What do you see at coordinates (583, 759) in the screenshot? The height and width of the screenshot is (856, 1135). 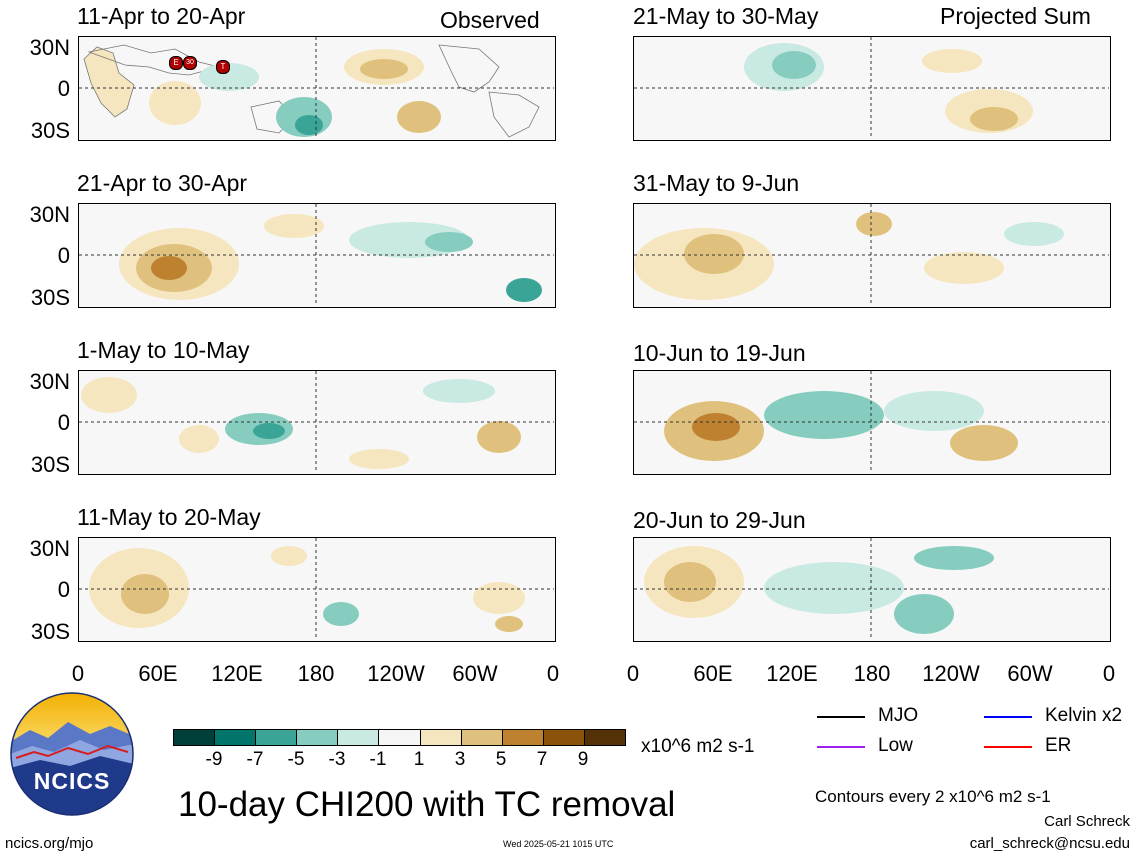 I see `colorbar-label: 9` at bounding box center [583, 759].